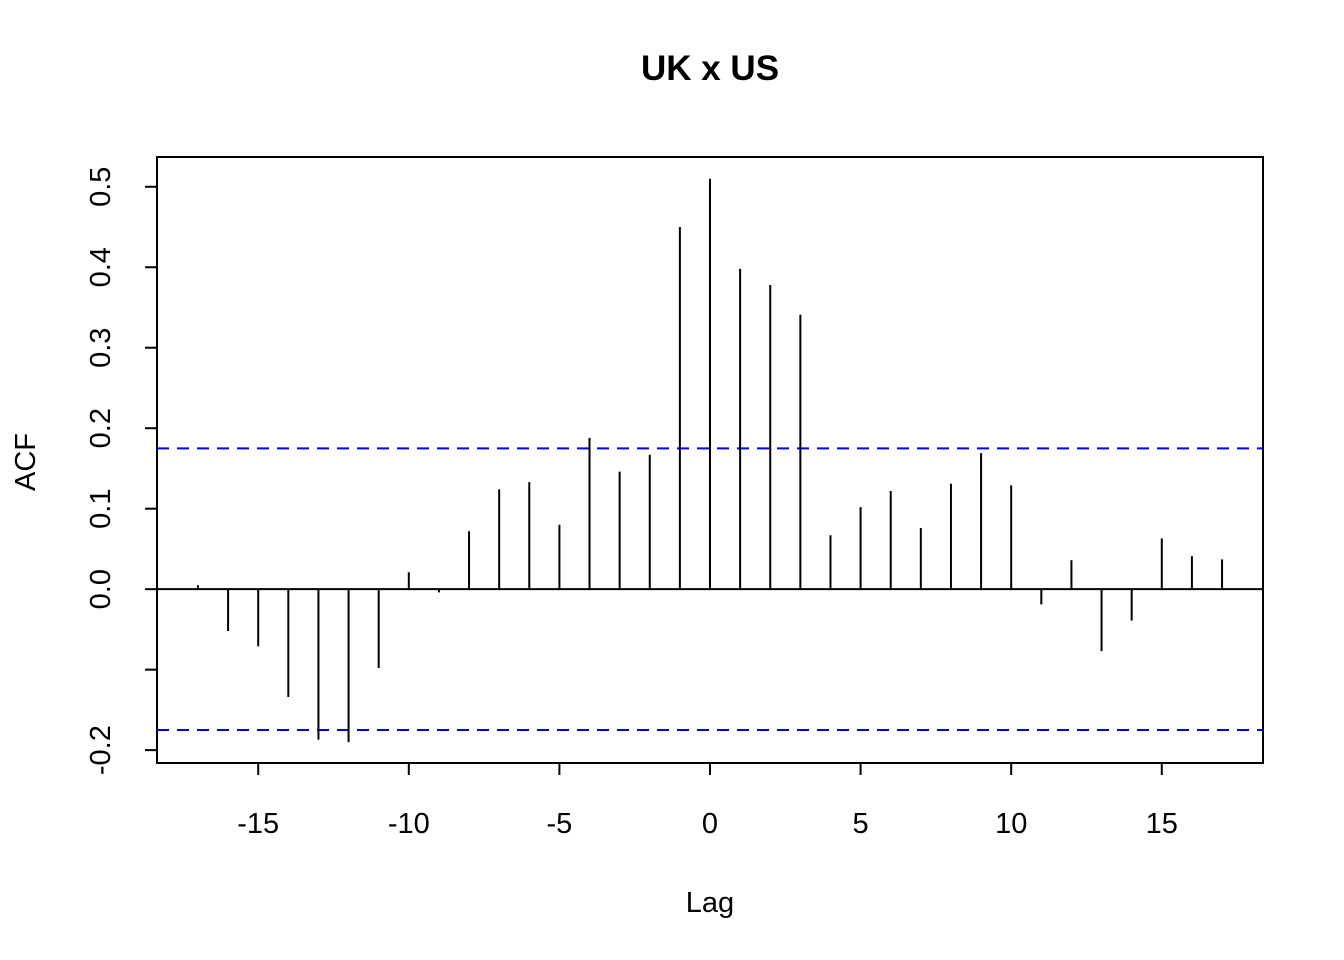  Describe the element at coordinates (409, 824) in the screenshot. I see `x-tick-label: -10` at that location.